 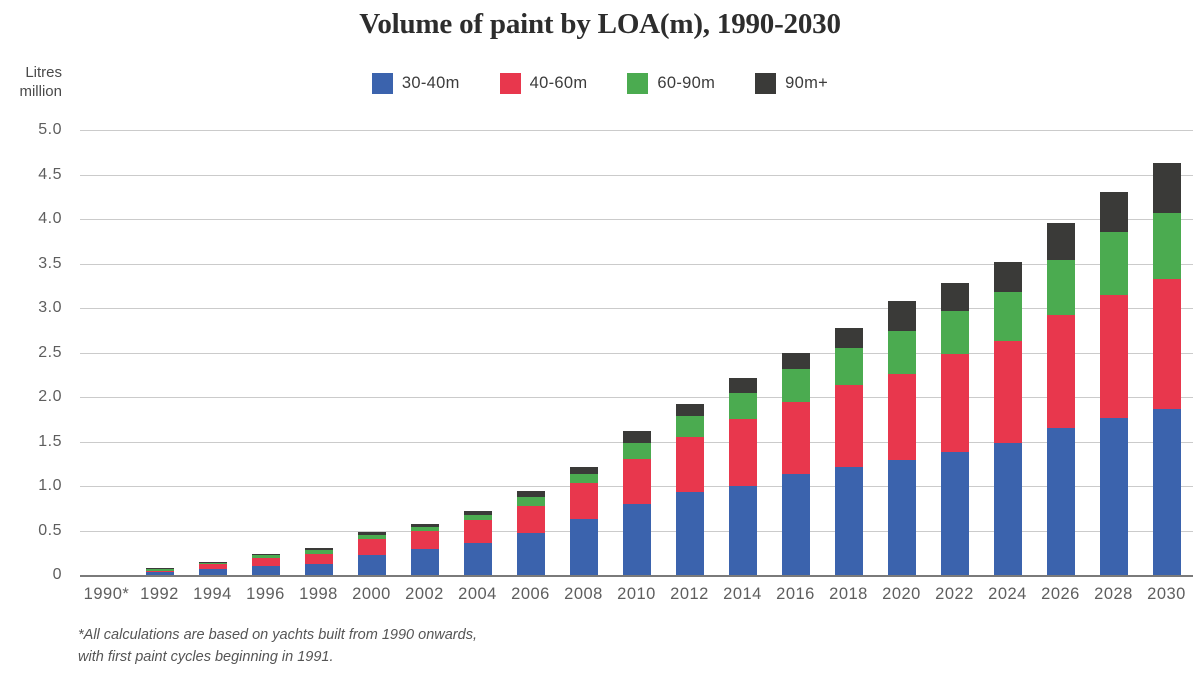 I want to click on legend-label: 30-40m, so click(x=430, y=83).